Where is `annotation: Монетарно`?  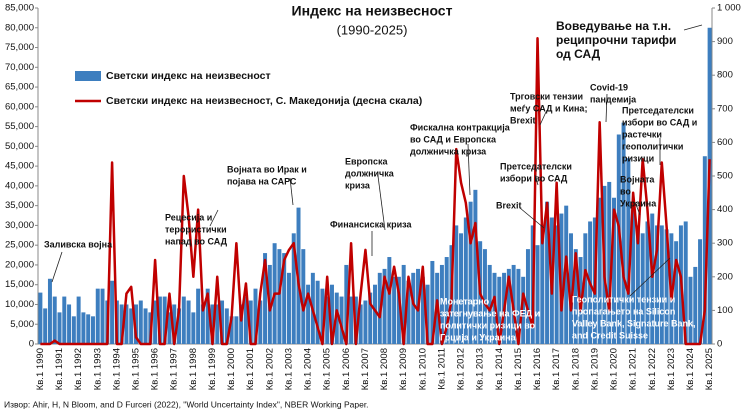 annotation: Монетарно is located at coordinates (465, 301).